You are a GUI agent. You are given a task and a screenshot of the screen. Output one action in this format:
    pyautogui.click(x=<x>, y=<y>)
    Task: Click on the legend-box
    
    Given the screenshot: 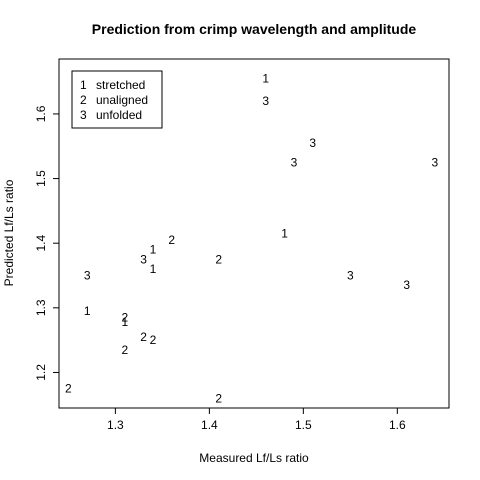 What is the action you would take?
    pyautogui.click(x=117, y=99)
    